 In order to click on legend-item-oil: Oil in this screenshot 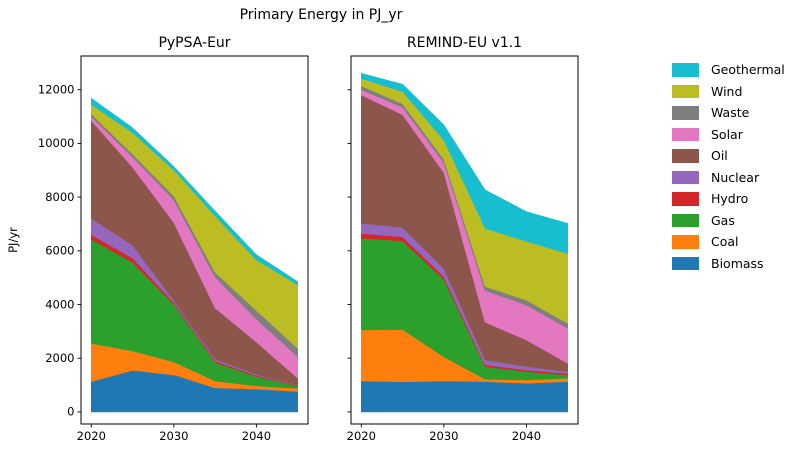, I will do `click(728, 156)`.